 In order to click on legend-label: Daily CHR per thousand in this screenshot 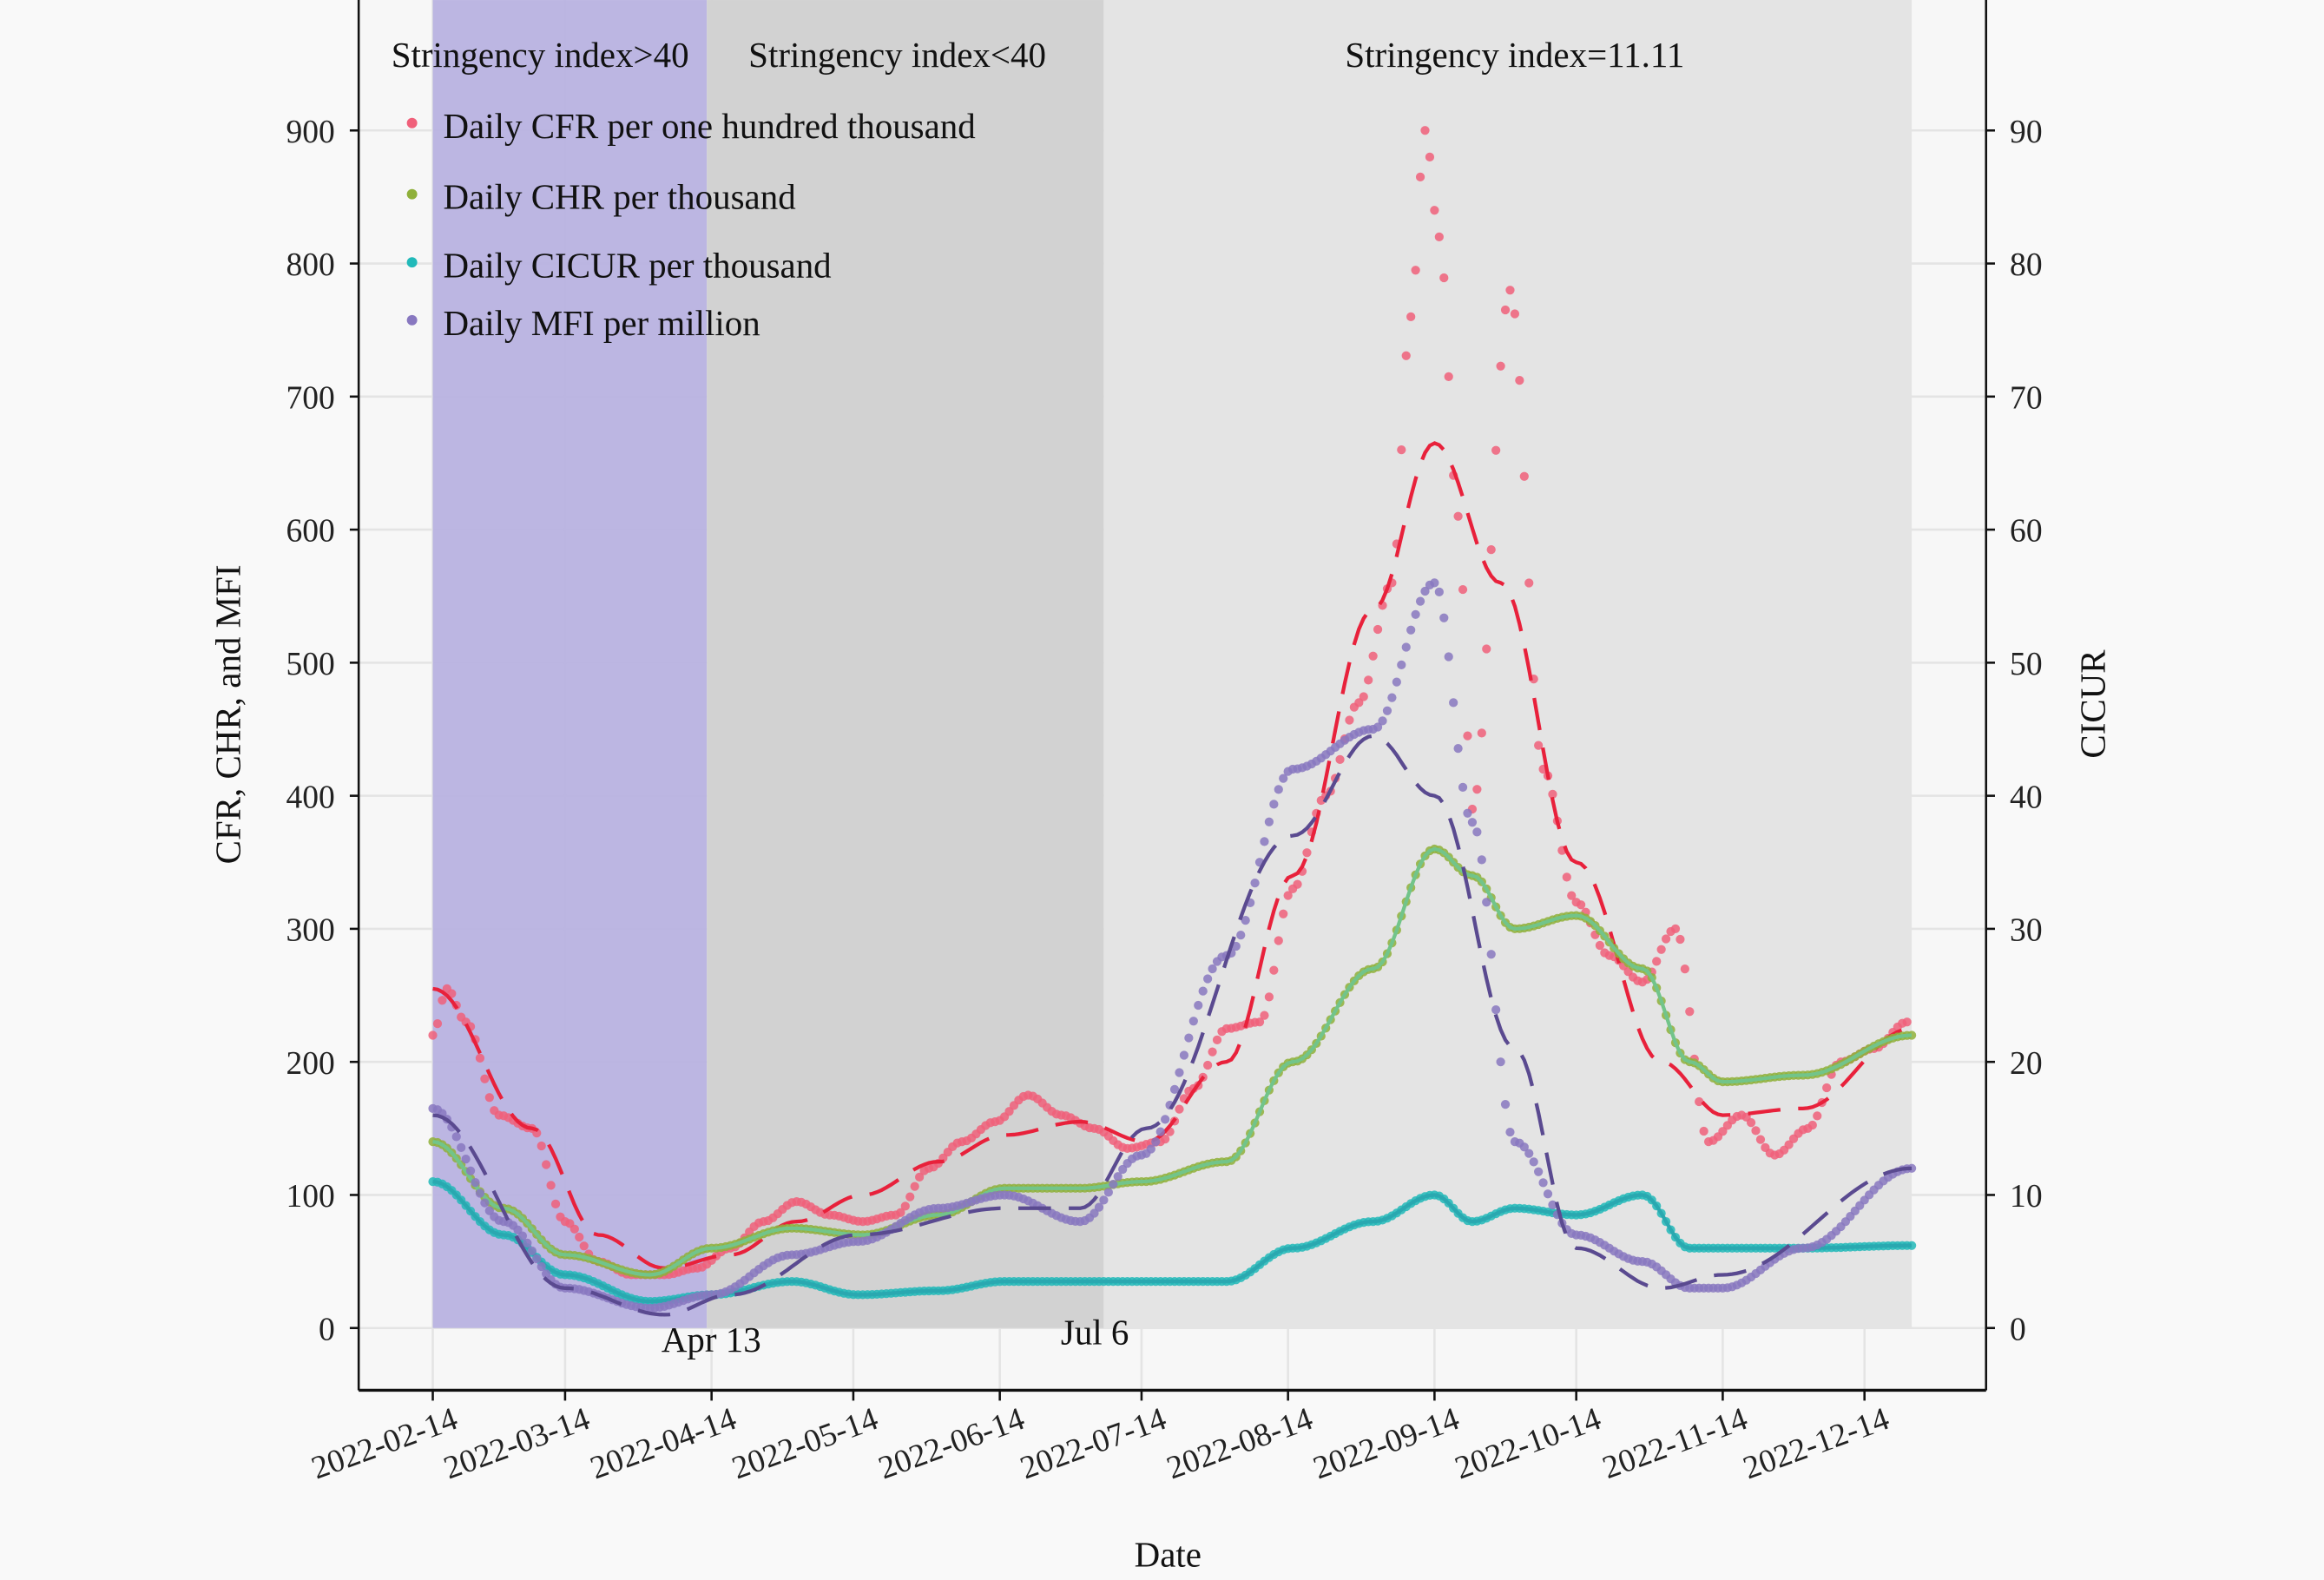, I will do `click(619, 197)`.